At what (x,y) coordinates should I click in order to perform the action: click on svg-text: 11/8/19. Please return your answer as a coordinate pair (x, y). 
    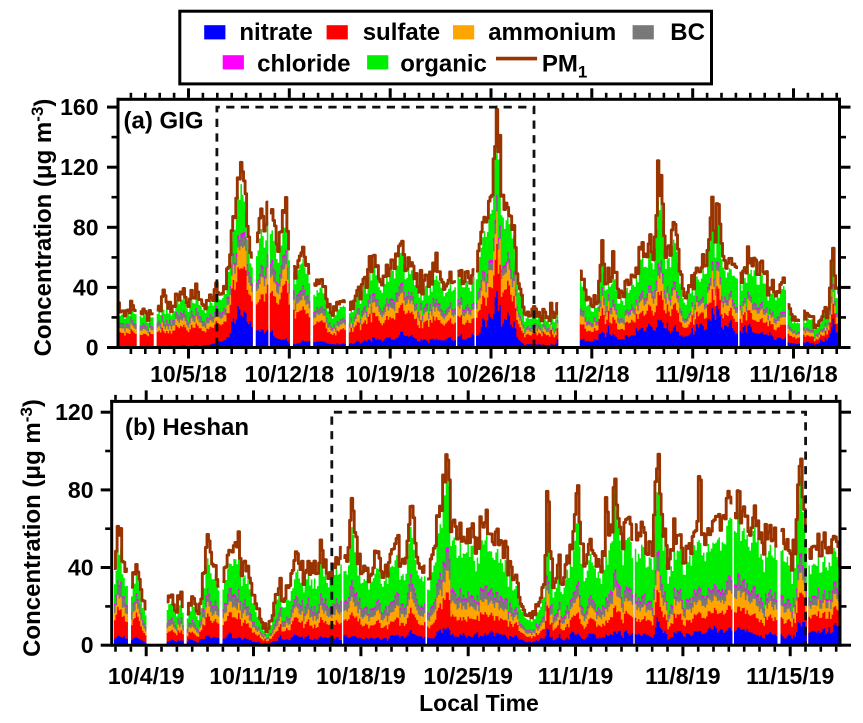
    Looking at the image, I should click on (682, 676).